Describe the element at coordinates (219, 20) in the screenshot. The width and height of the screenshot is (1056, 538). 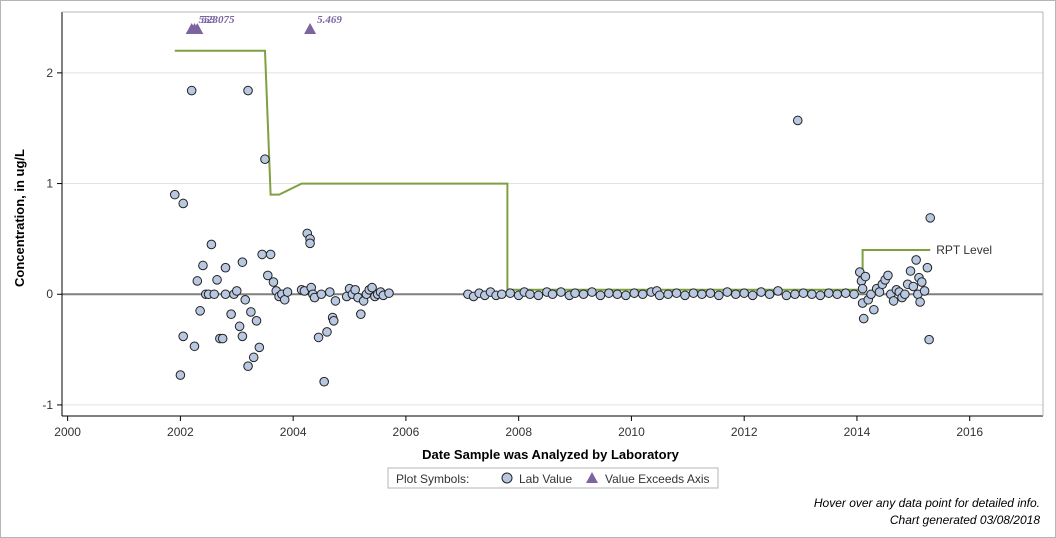
I see `exceed-value-label: 5.3075` at that location.